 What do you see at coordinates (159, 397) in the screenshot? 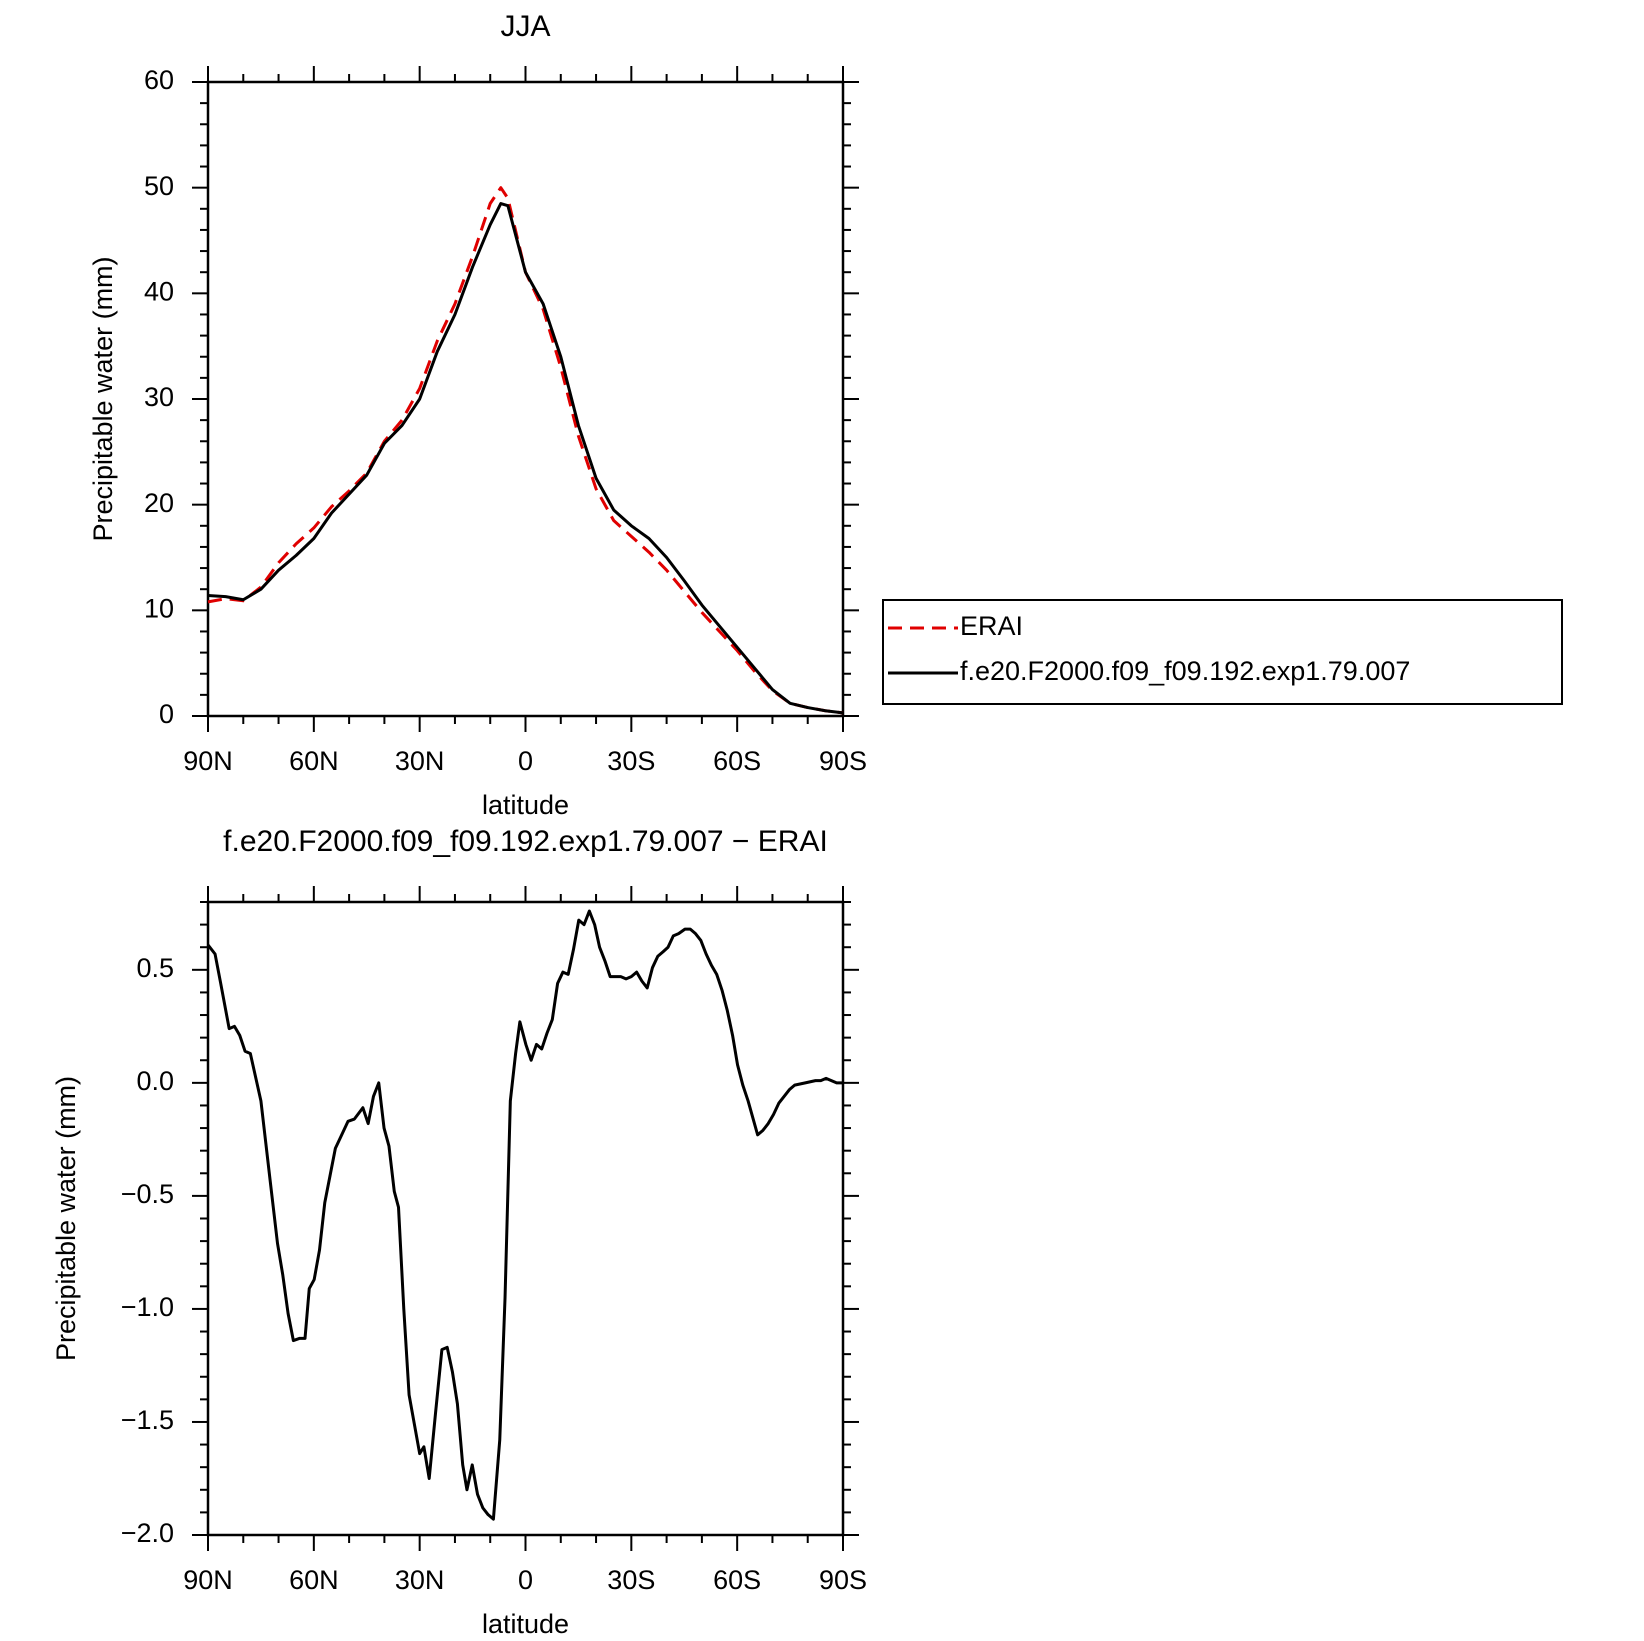
I see `y-tick-label: 30` at bounding box center [159, 397].